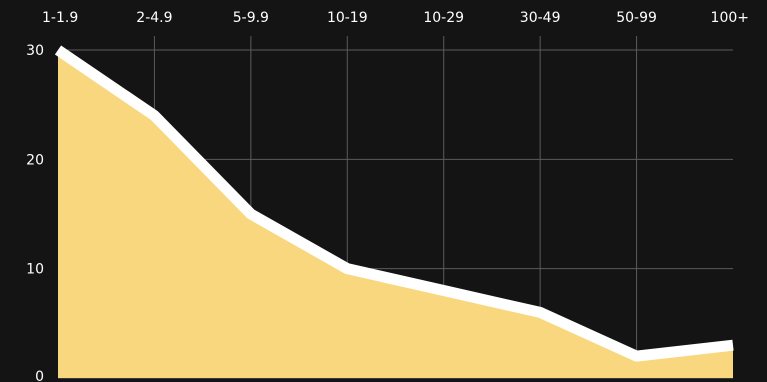 This screenshot has height=382, width=767. I want to click on x-tick-label: 30-49, so click(540, 18).